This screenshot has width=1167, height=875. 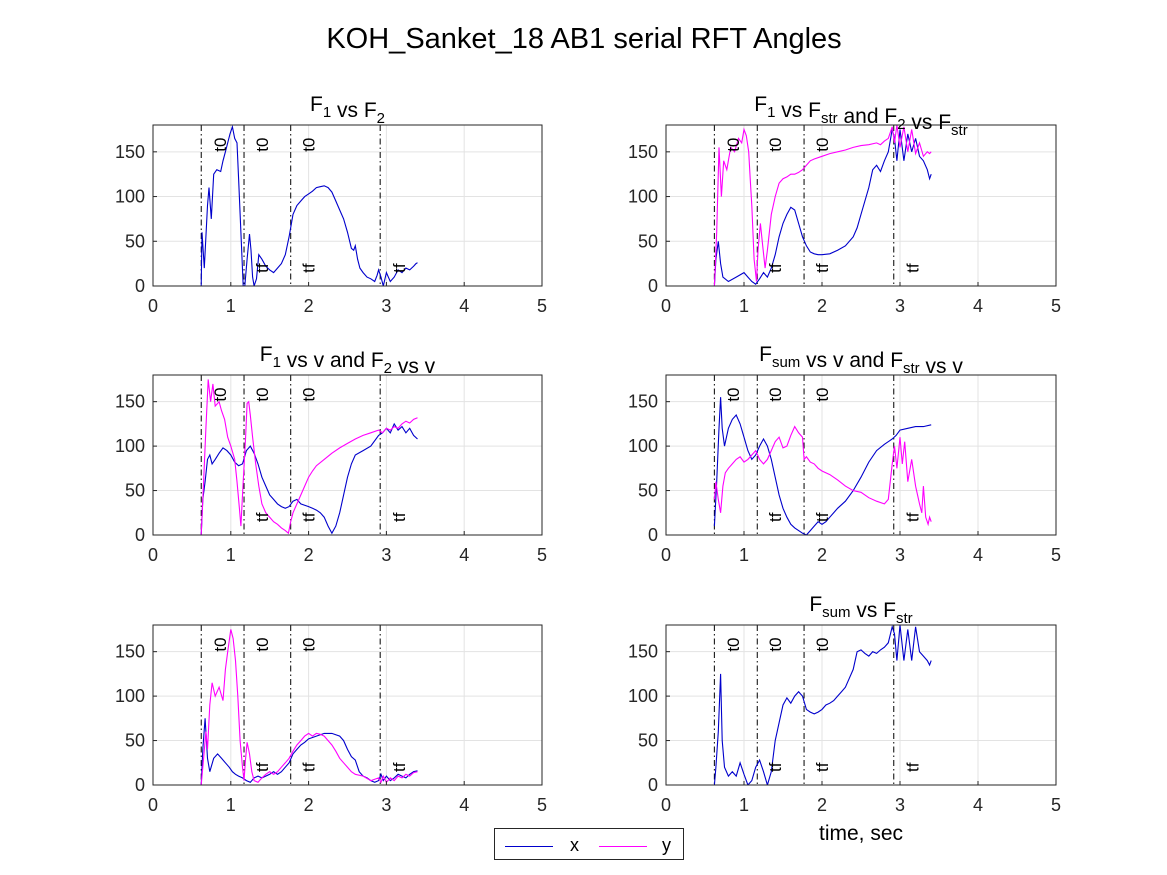 I want to click on legend-swatch-y, so click(x=623, y=846).